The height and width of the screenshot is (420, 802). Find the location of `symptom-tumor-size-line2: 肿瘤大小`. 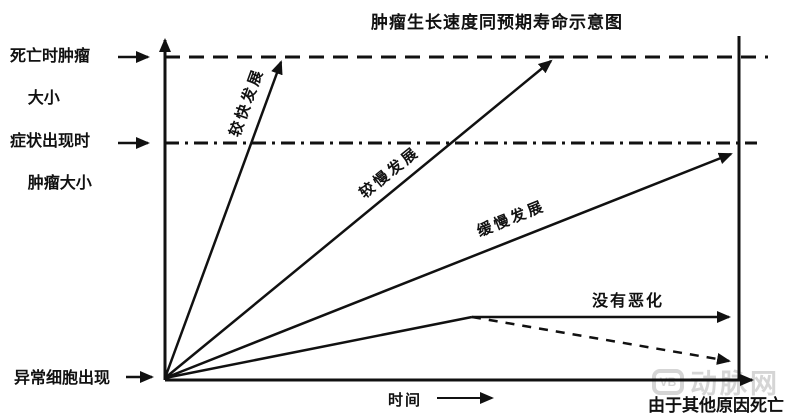

symptom-tumor-size-line2: 肿瘤大小 is located at coordinates (59, 183).